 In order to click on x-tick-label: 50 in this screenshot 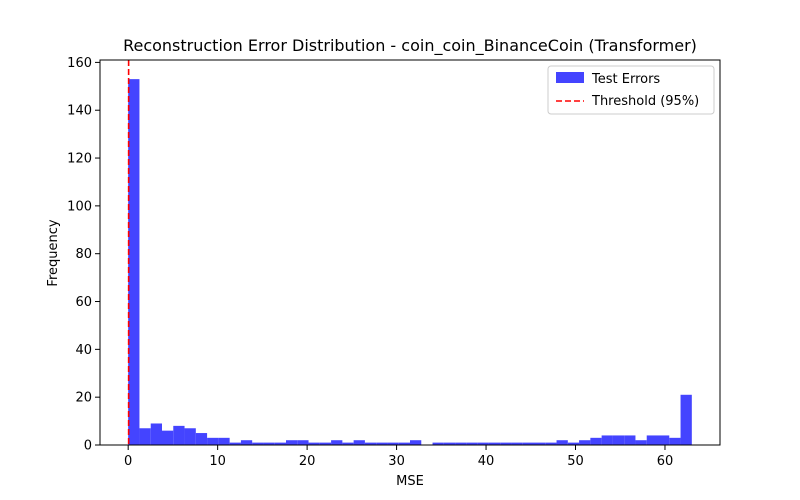, I will do `click(575, 461)`.